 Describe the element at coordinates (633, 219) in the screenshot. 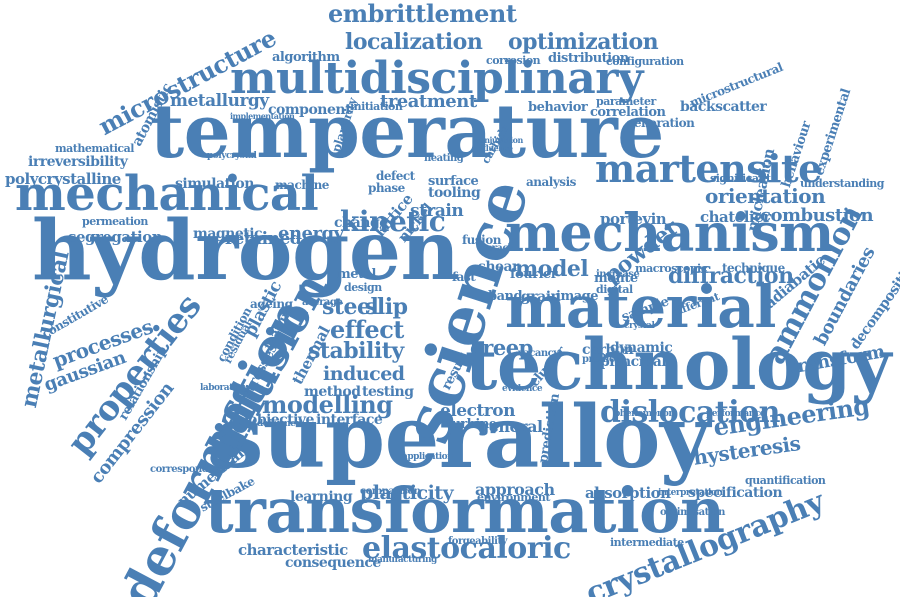

I see `cloud-word: portevin` at that location.